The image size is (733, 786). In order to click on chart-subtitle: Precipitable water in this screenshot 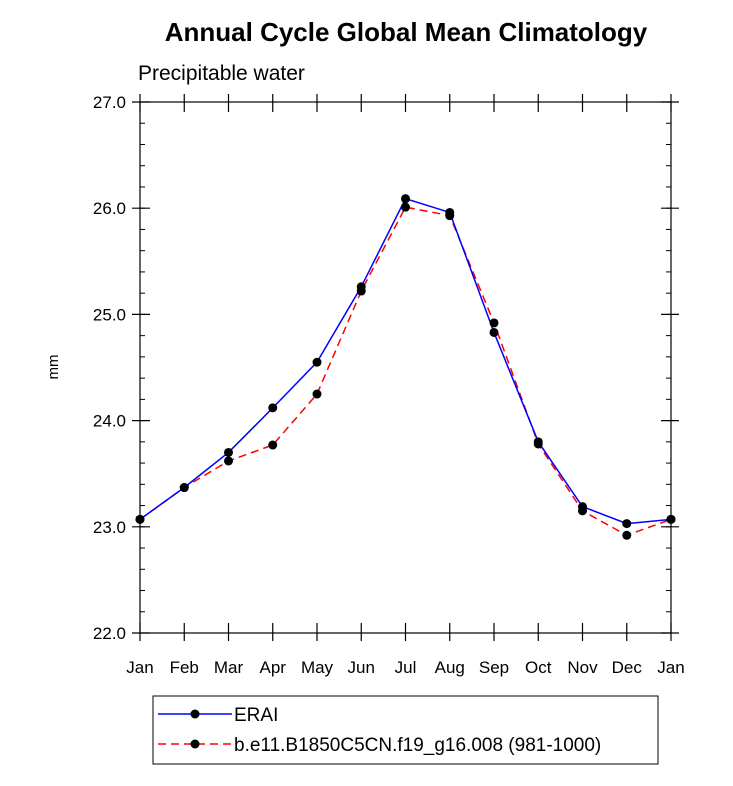, I will do `click(221, 73)`.